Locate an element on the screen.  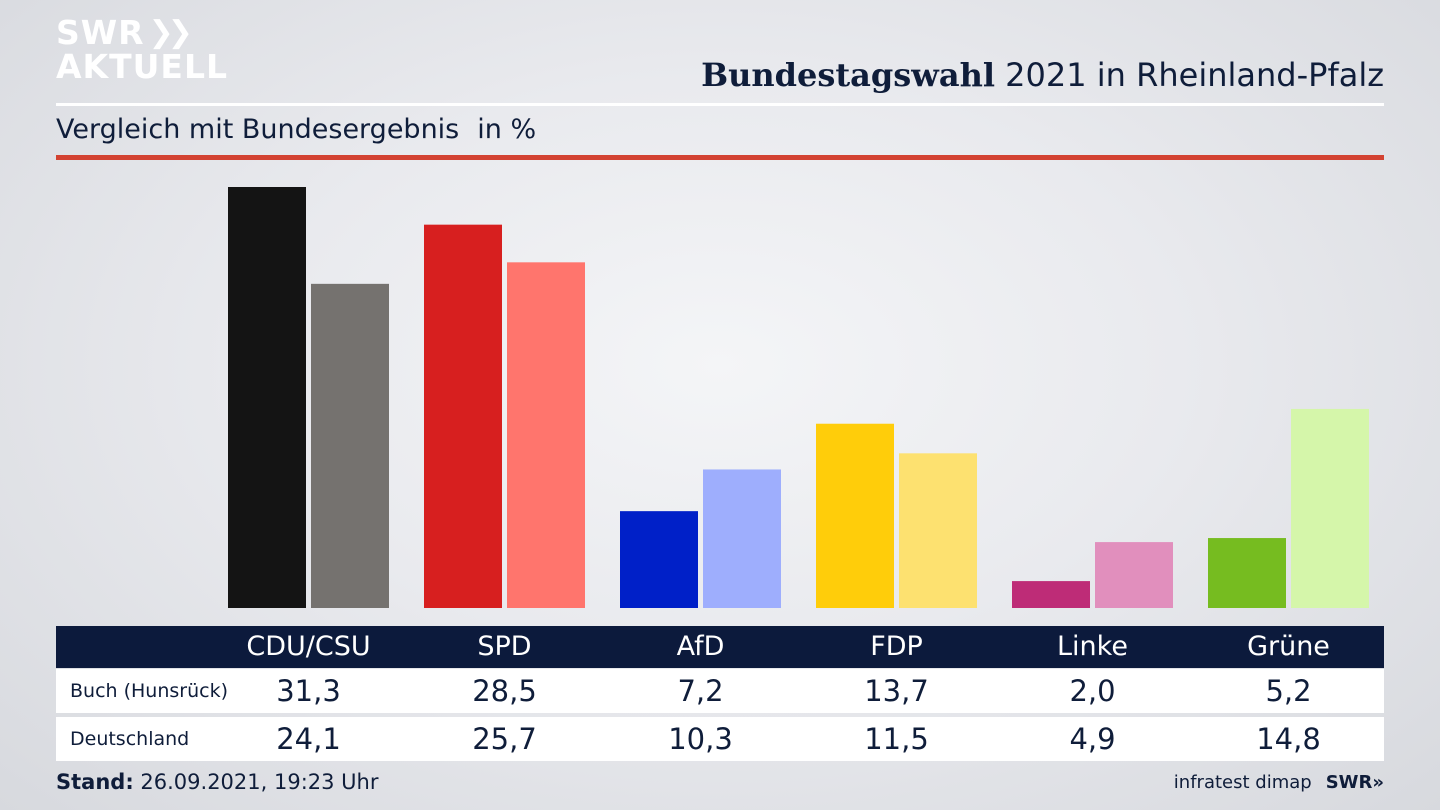
table-row-deutschland: Deutschland 24,1 25,7 10,3 11,5 4,9 14,8 is located at coordinates (720, 739).